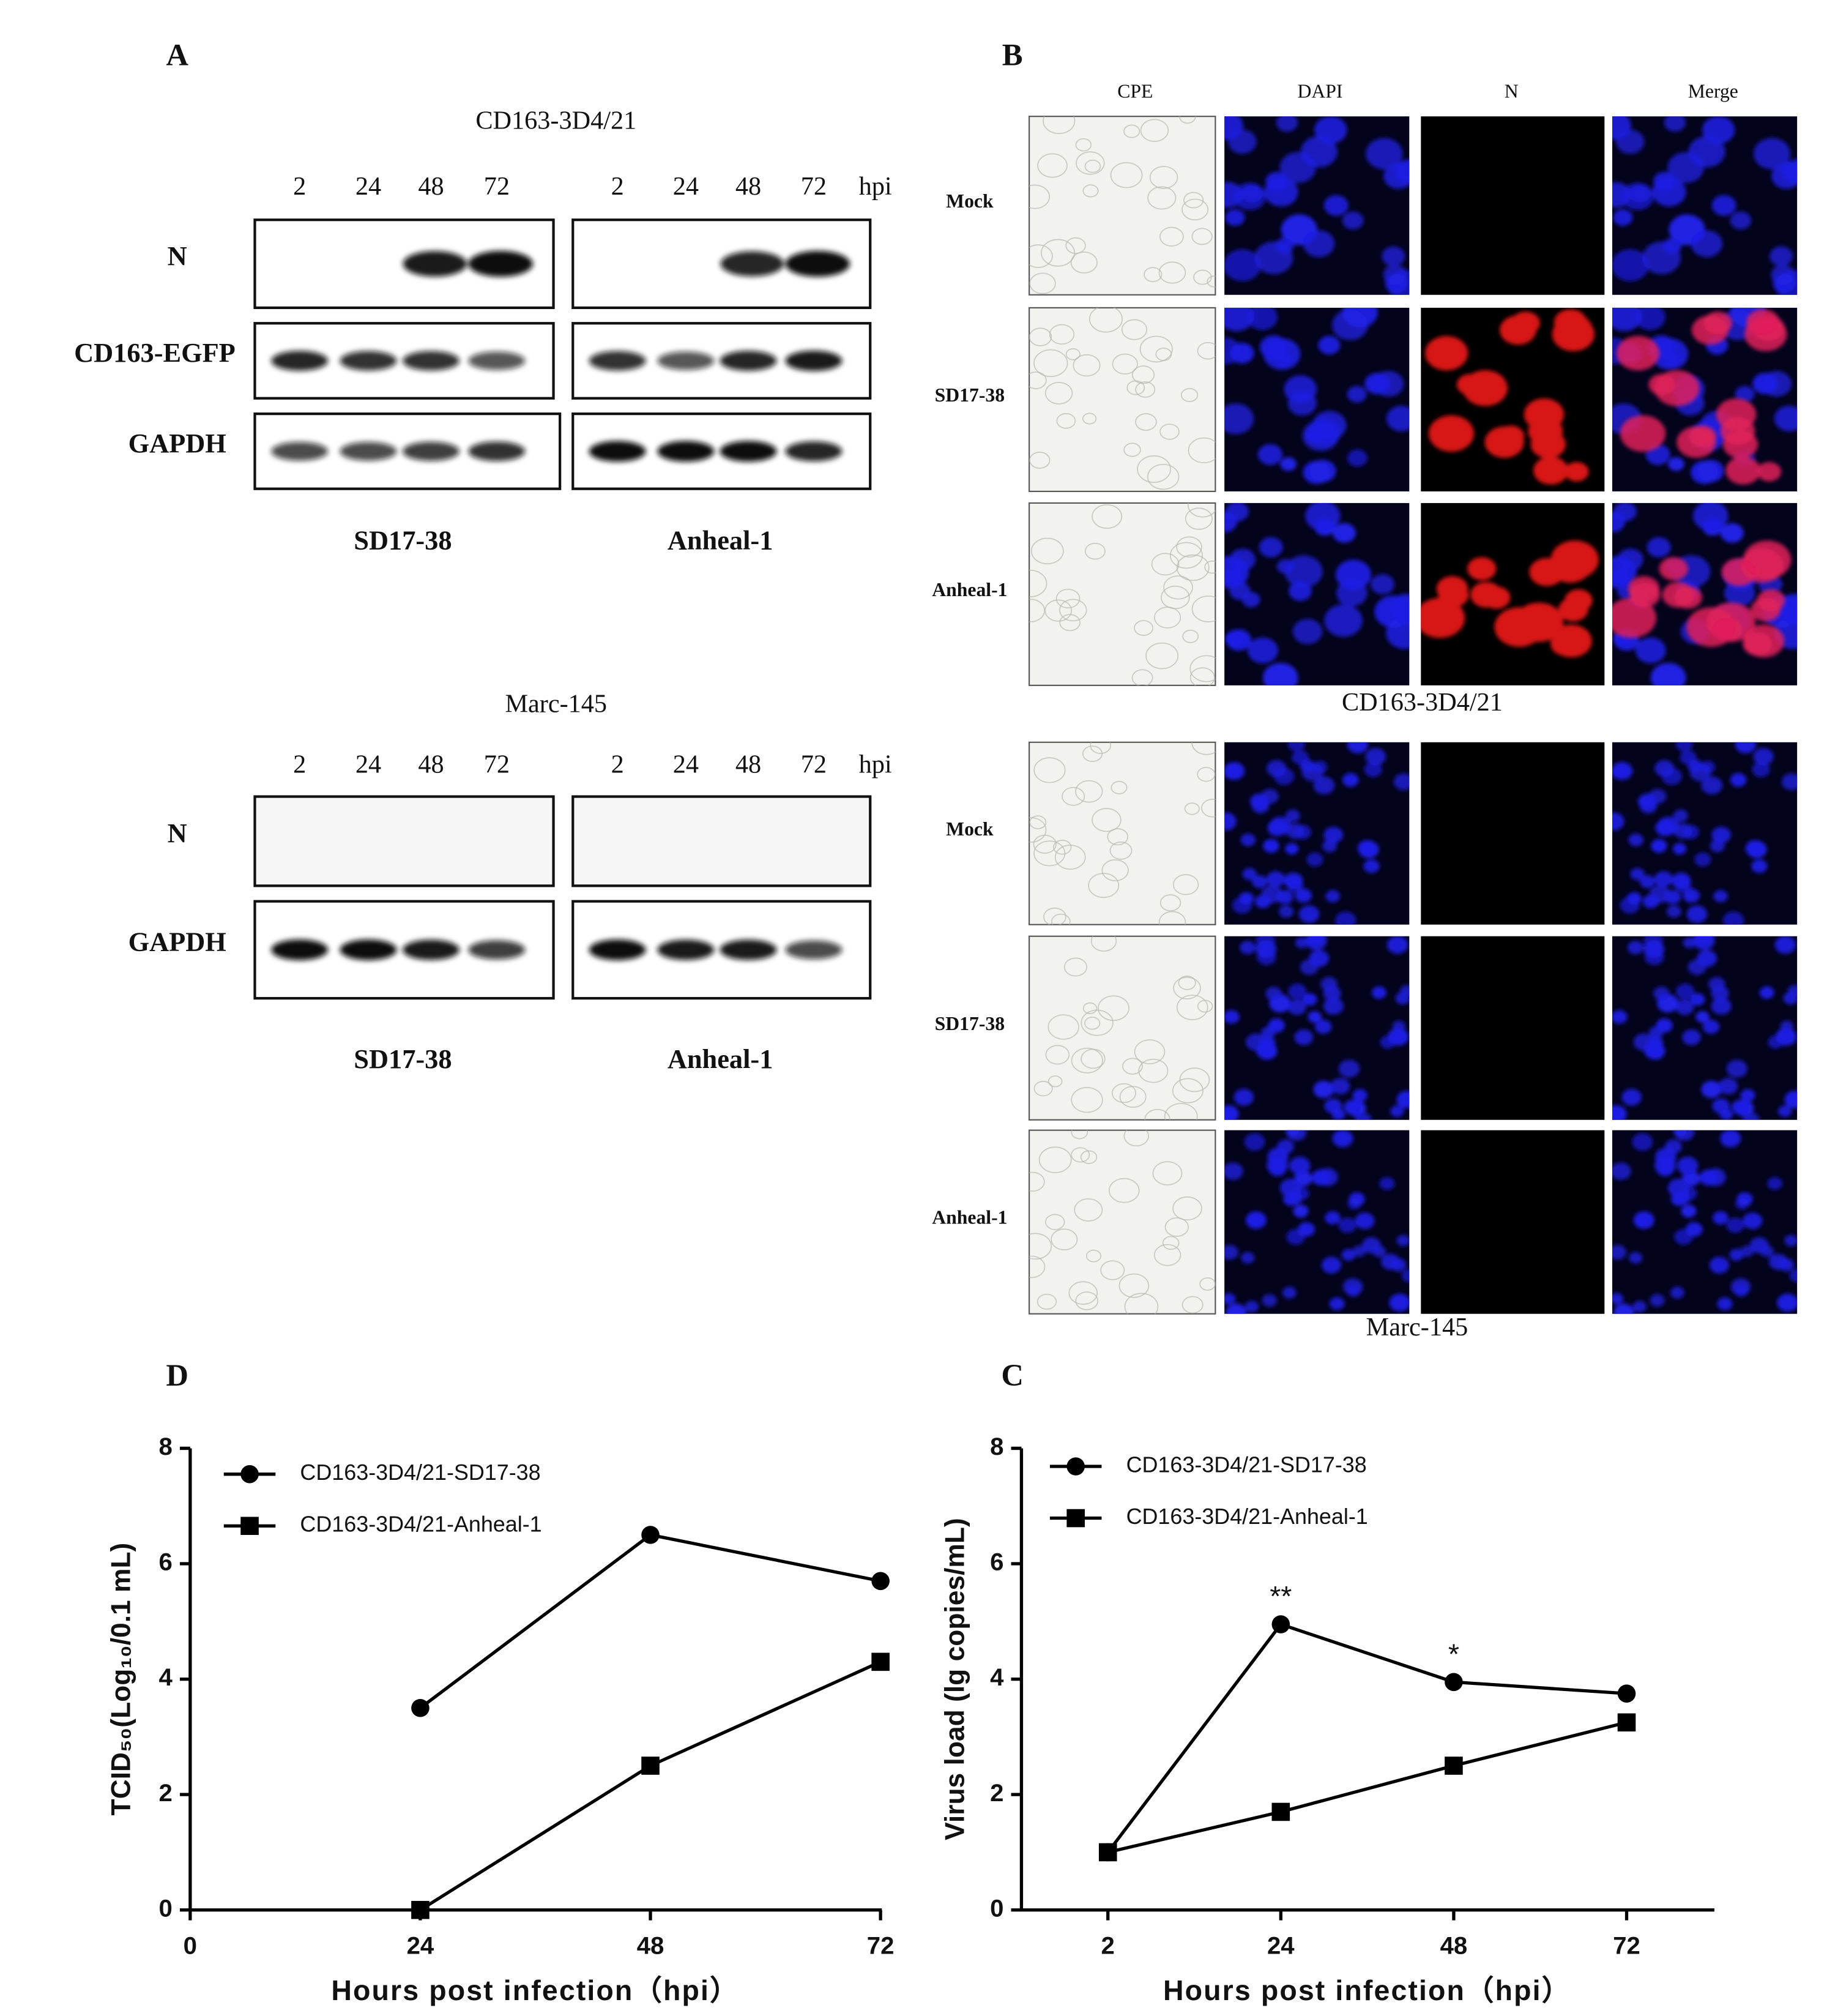 The image size is (1827, 2016). I want to click on legend-label: CD163-3D4/21-Anheal-1, so click(420, 1524).